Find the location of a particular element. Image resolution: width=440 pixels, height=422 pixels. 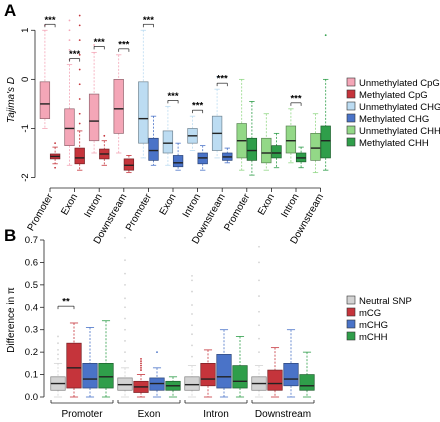

panel-a-letter: A is located at coordinates (10, 10).